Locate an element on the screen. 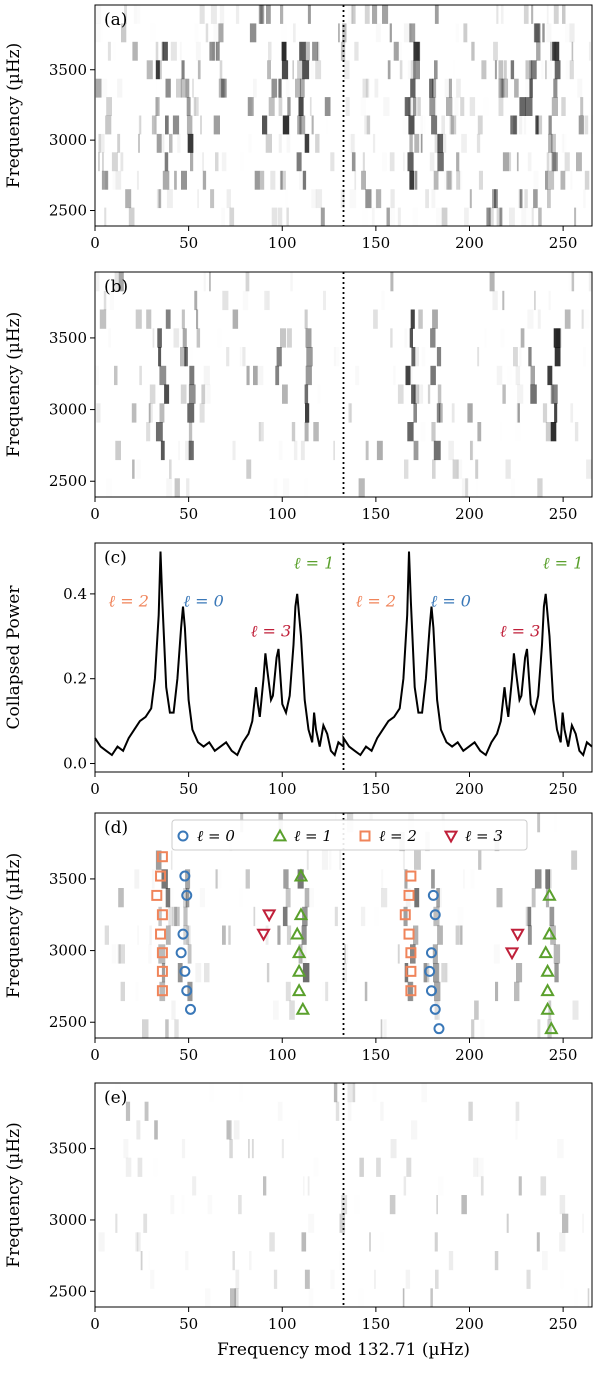 Image resolution: width=595 pixels, height=1382 pixels. y-tick-label: 3000 is located at coordinates (68, 951).